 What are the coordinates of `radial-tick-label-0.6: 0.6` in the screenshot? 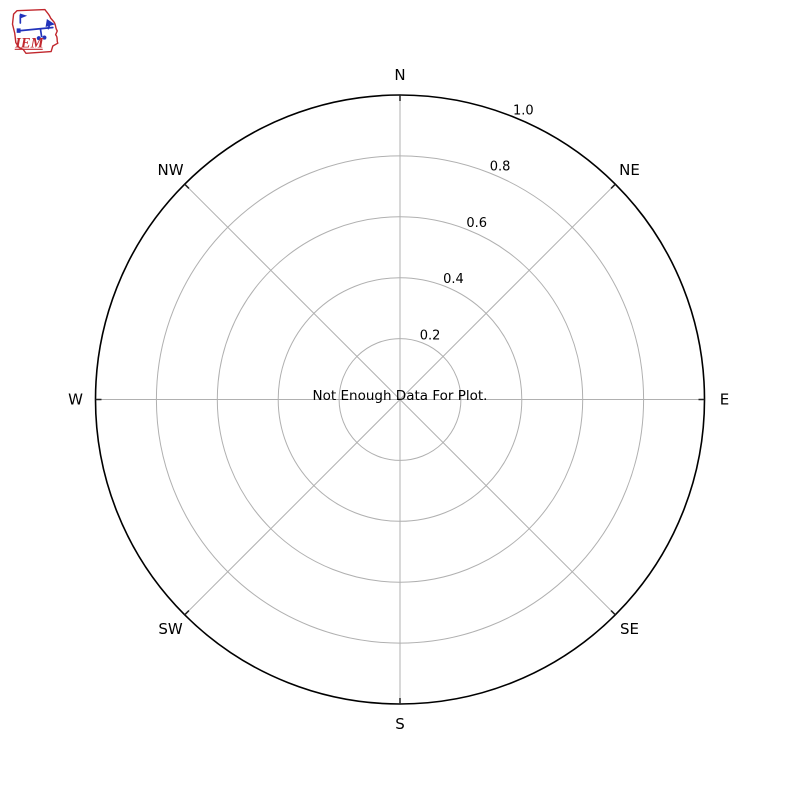 It's located at (476, 223).